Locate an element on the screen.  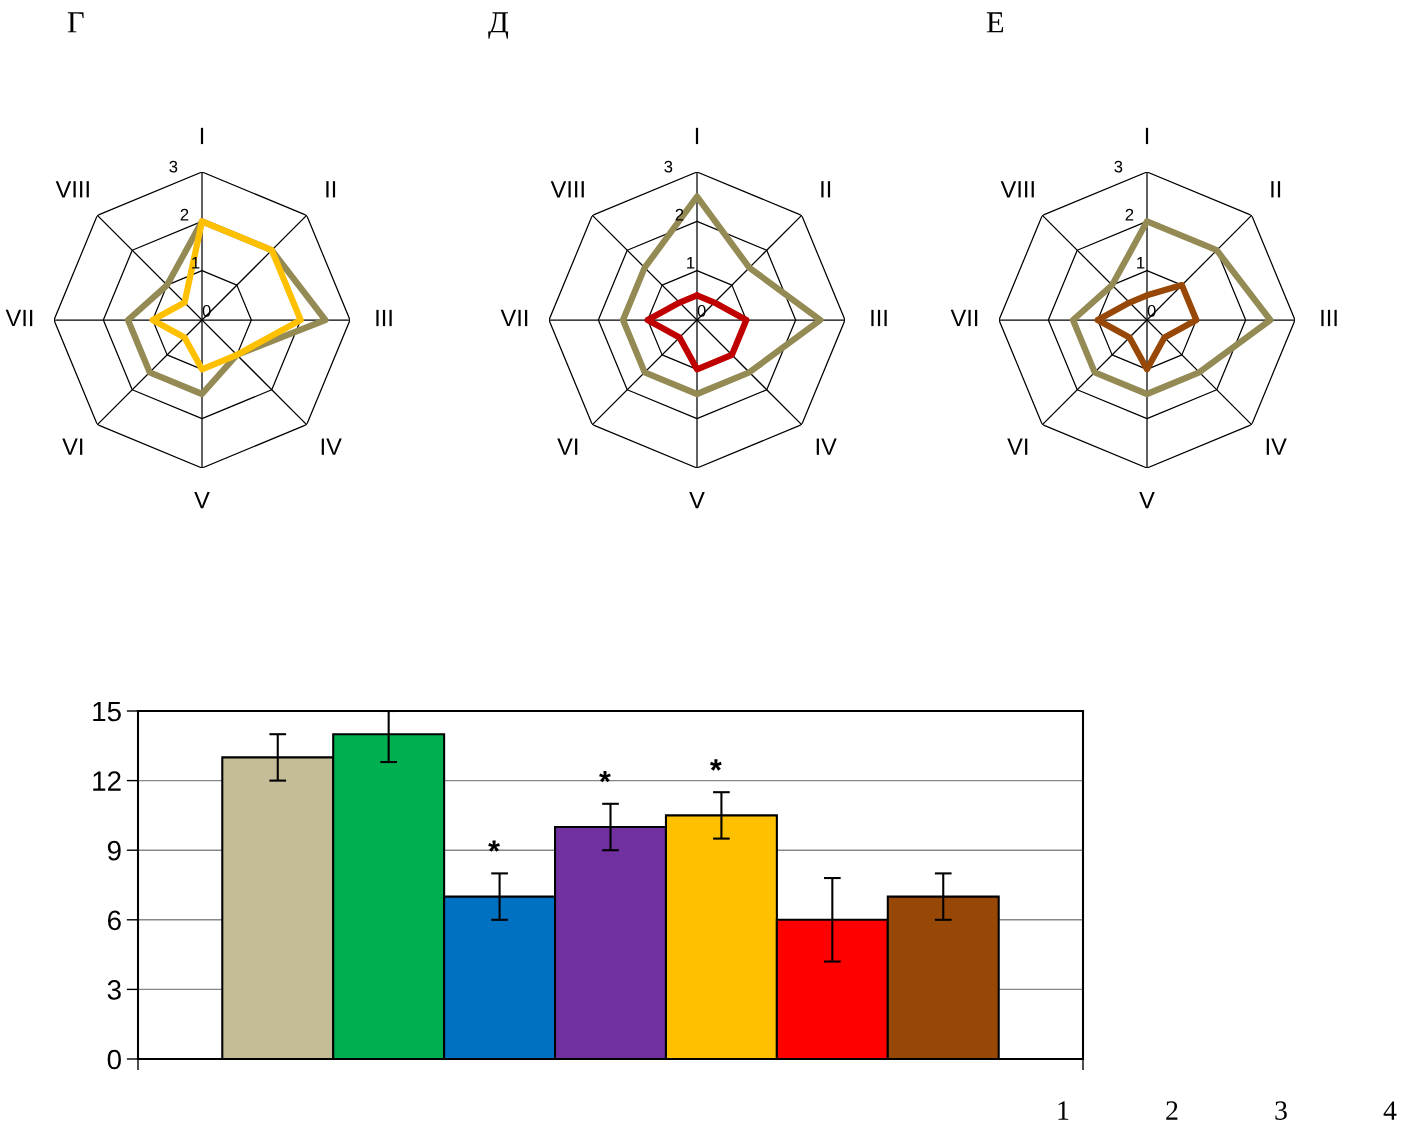
chart-title: Е is located at coordinates (995, 22).